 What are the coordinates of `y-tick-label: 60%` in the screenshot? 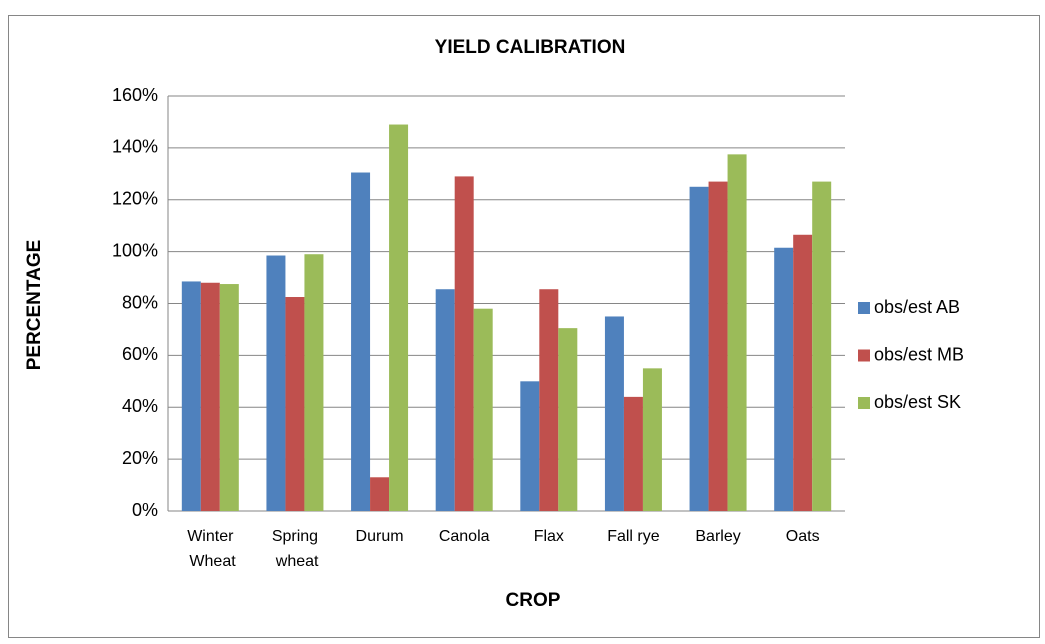 It's located at (140, 354).